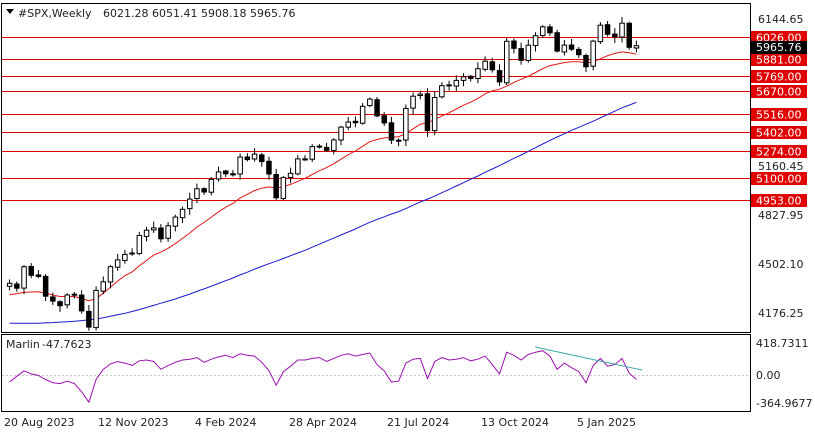 Image resolution: width=815 pixels, height=438 pixels. I want to click on price-tick: 5160.45, so click(781, 166).